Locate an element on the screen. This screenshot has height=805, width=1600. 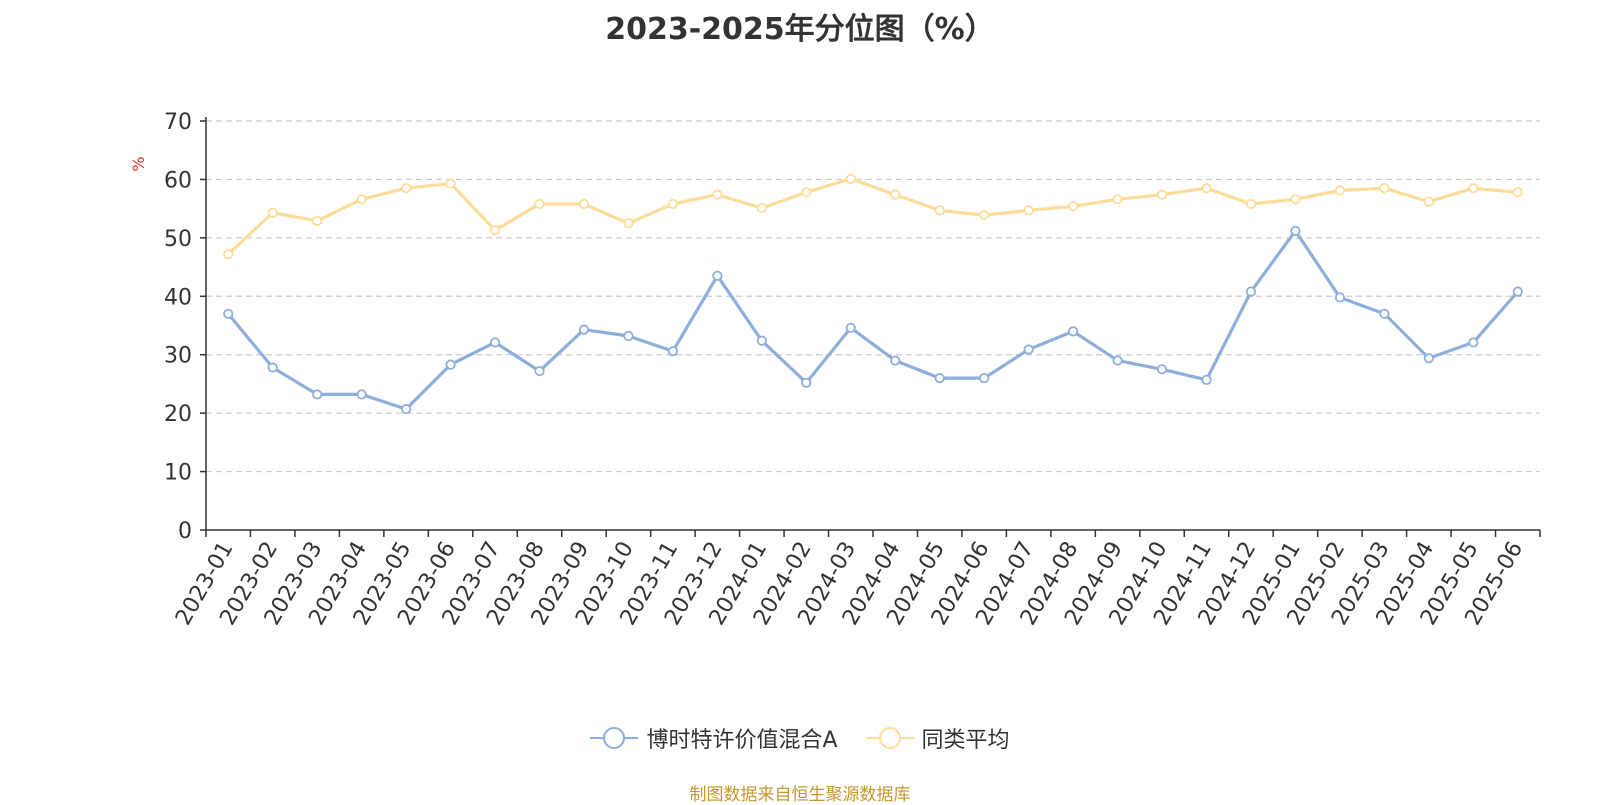
y-tick-label: 60 is located at coordinates (178, 180).